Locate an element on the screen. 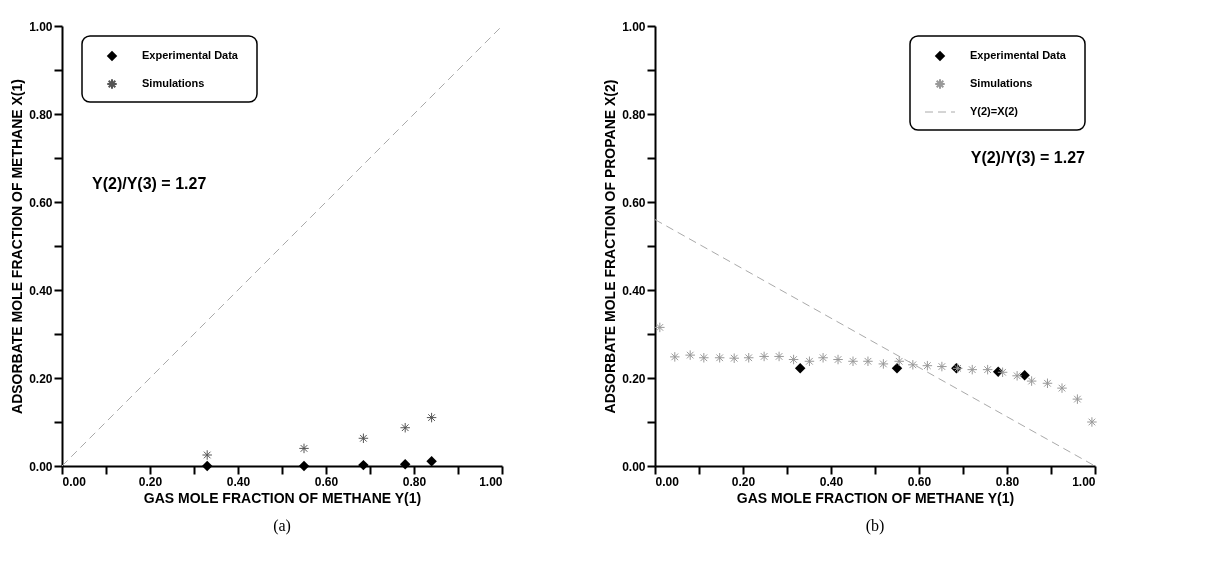 The width and height of the screenshot is (1227, 564). y-axis-title: ADSORBATE MOLE FRACTION OF PROPANE X(2) is located at coordinates (610, 246).